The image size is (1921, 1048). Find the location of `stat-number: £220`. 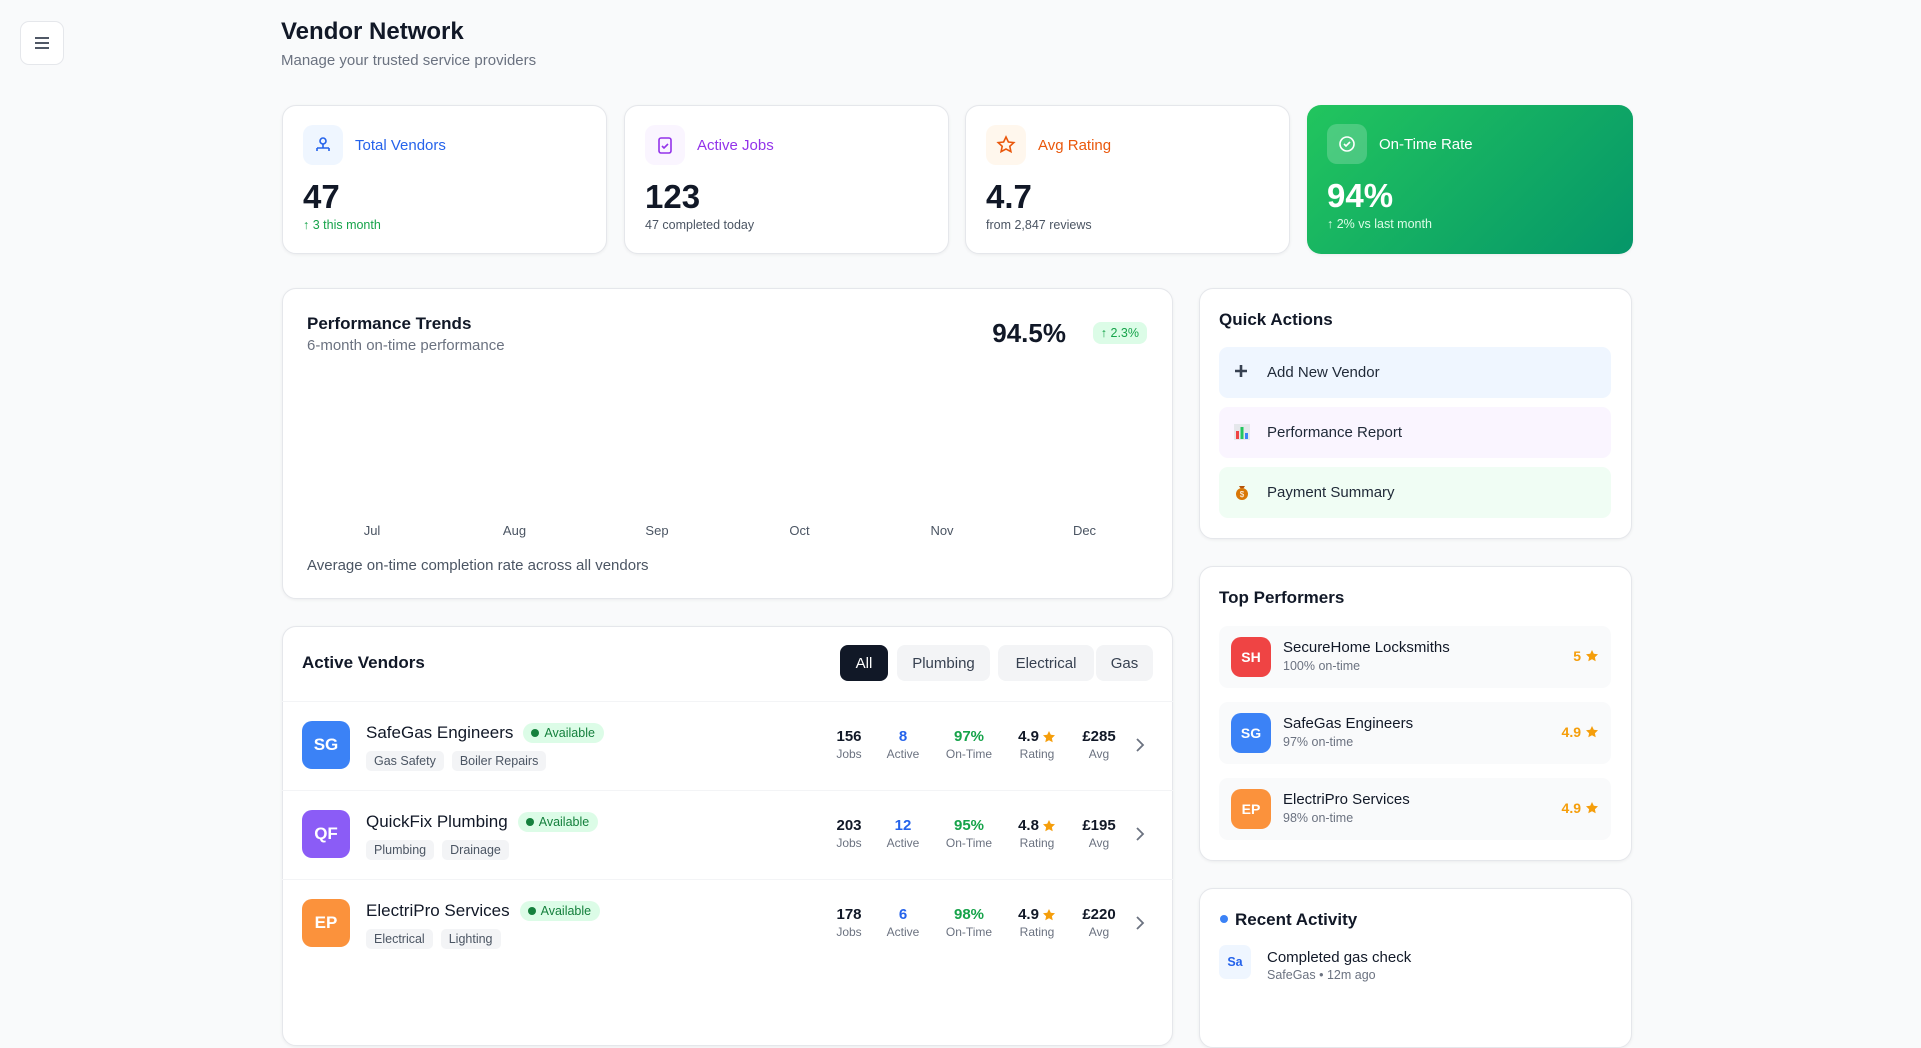

stat-number: £220 is located at coordinates (1099, 914).